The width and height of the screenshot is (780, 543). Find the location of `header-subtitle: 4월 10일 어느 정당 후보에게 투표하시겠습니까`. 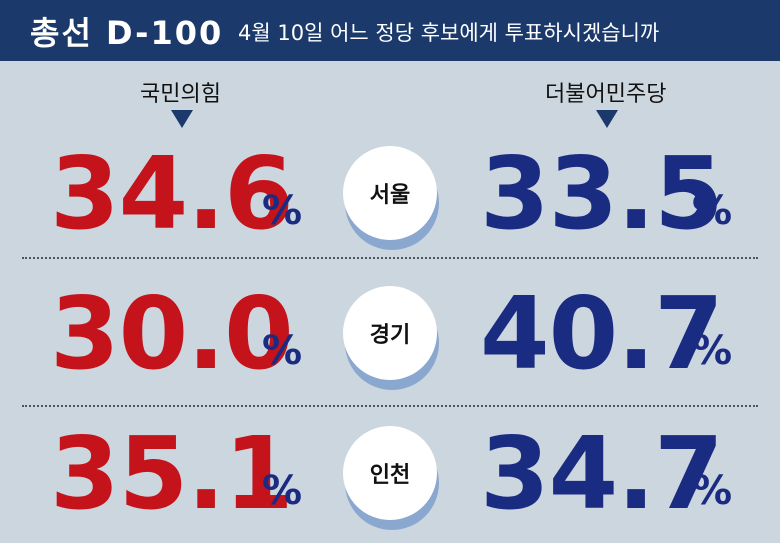

header-subtitle: 4월 10일 어느 정당 후보에게 투표하시겠습니까 is located at coordinates (449, 33).